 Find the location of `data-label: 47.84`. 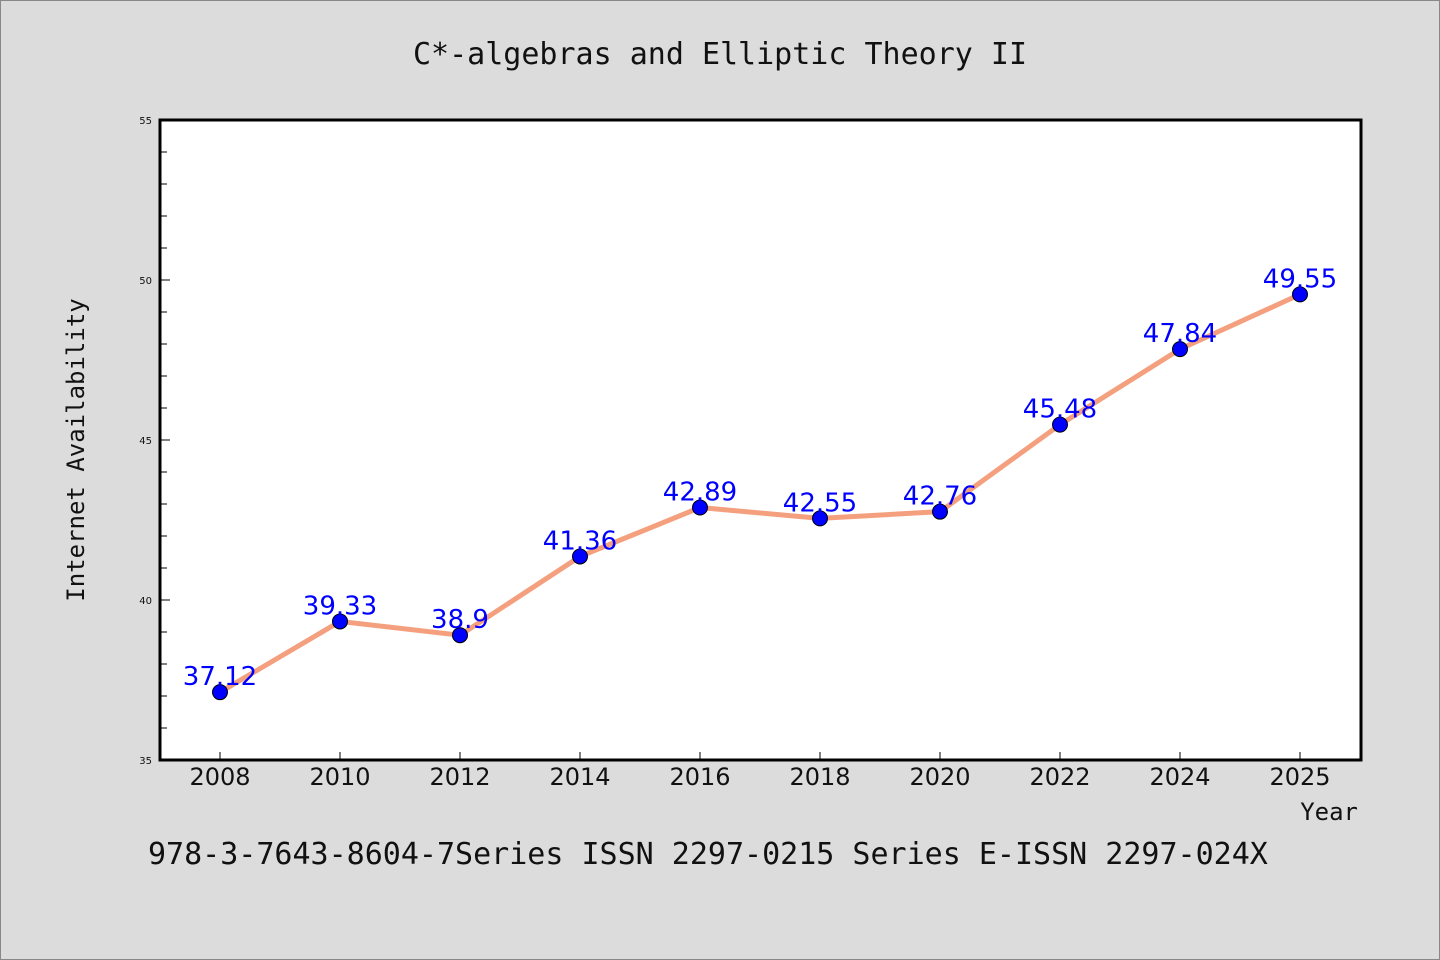

data-label: 47.84 is located at coordinates (1180, 334).